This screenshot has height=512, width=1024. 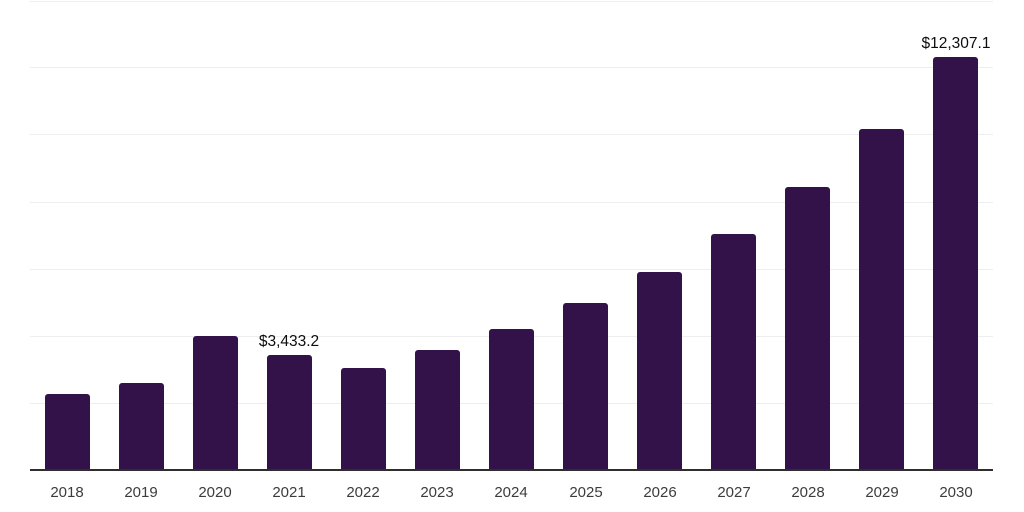 What do you see at coordinates (882, 492) in the screenshot?
I see `x-tick-2029: 2029` at bounding box center [882, 492].